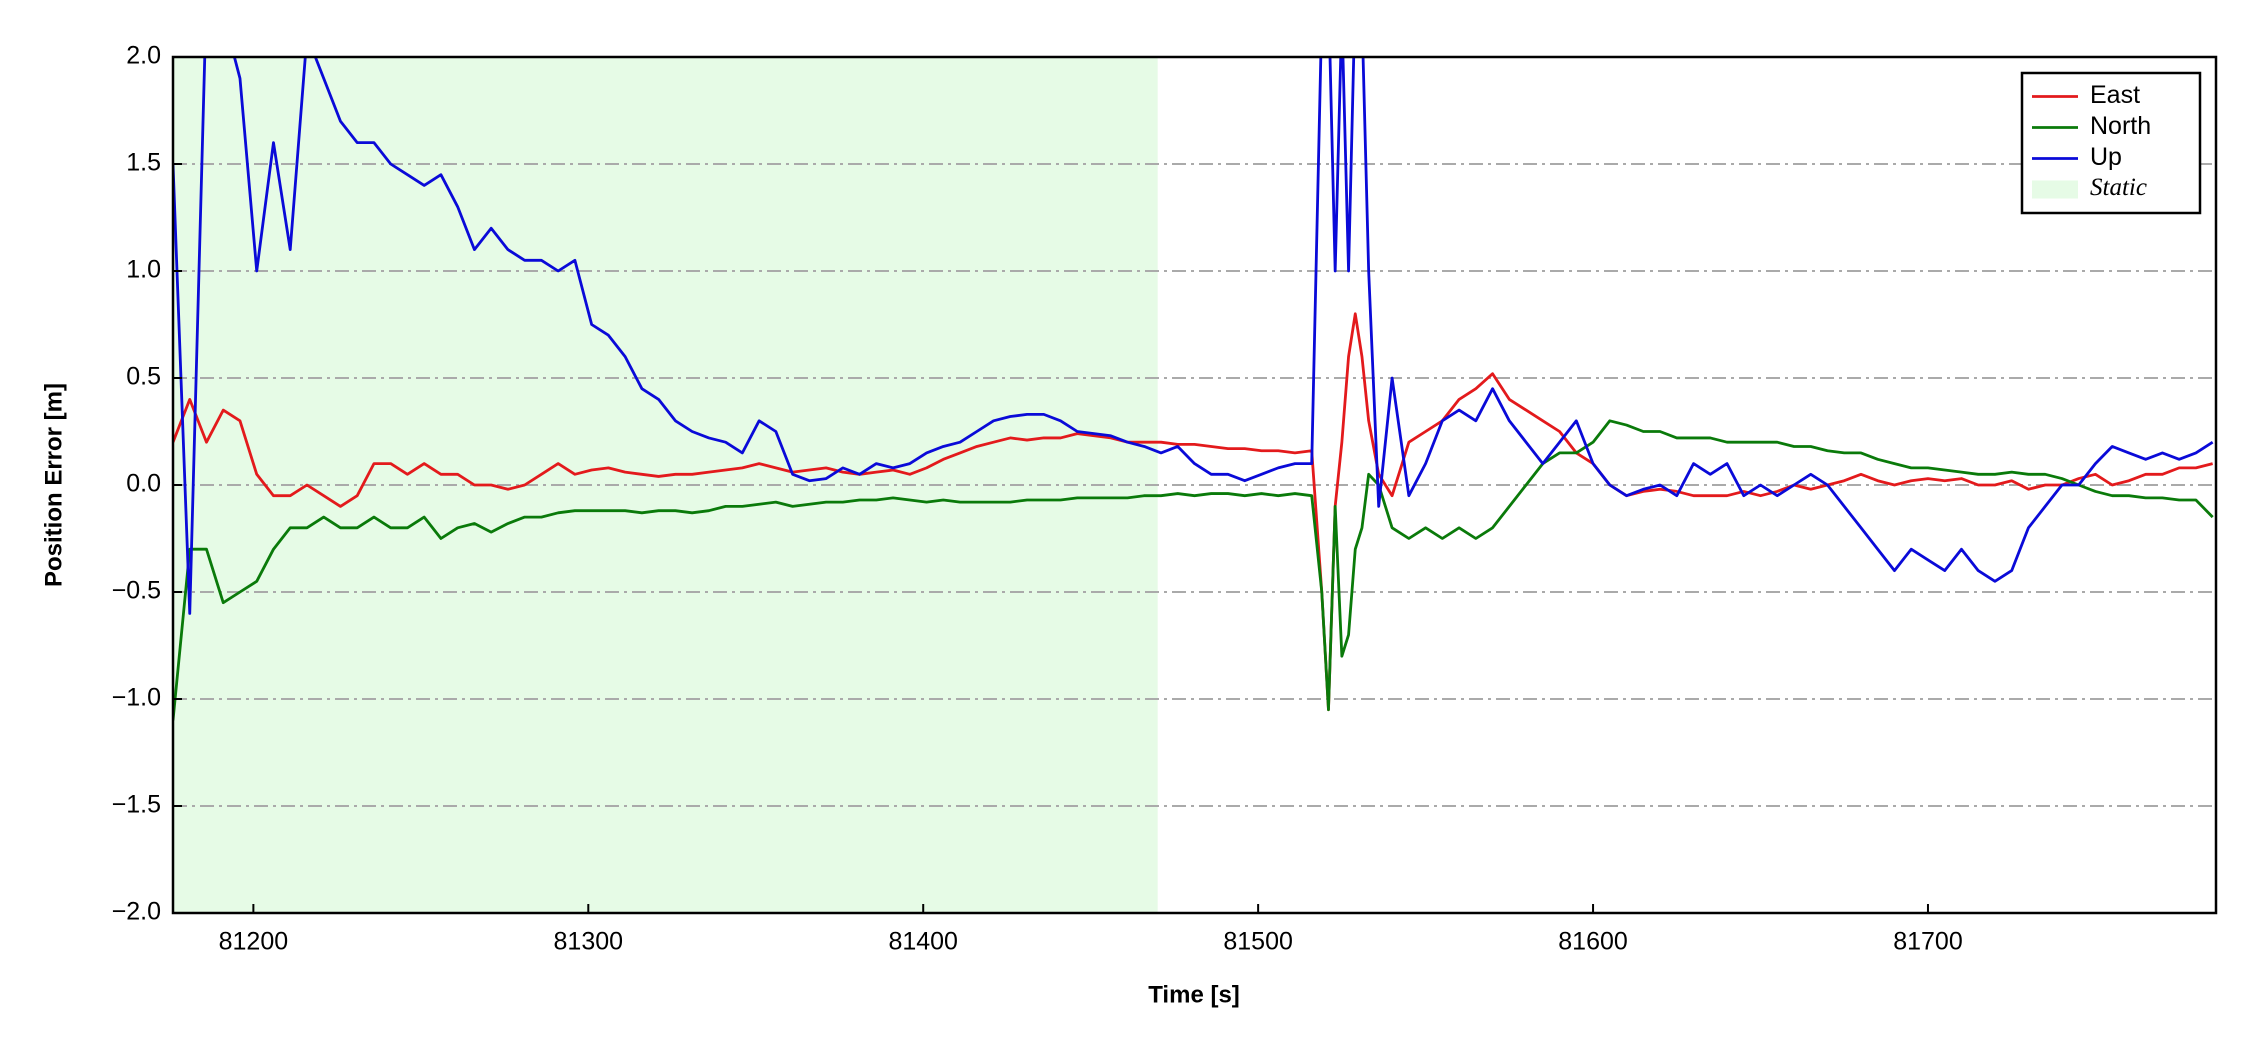 The image size is (2250, 1050). I want to click on y-tick-label: −1.5, so click(136, 805).